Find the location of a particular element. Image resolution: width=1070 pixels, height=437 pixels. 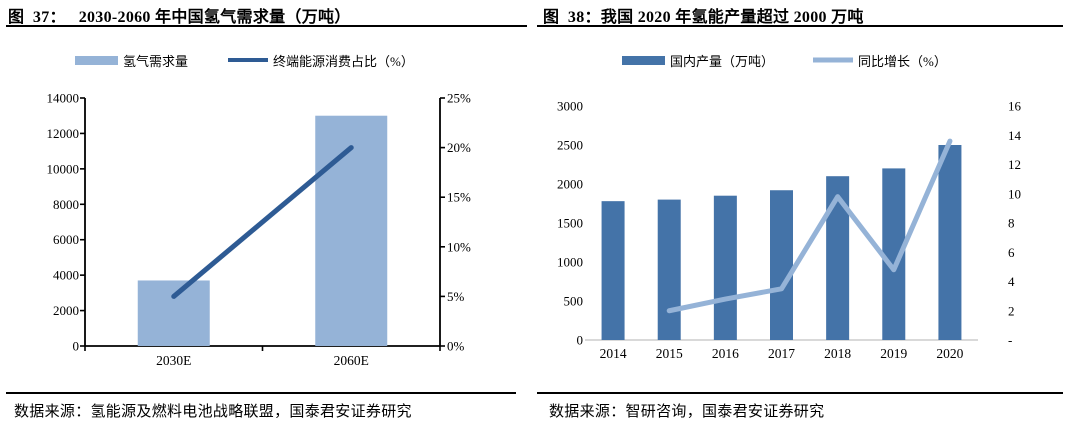

category-label-2020: 2020 is located at coordinates (949, 353).